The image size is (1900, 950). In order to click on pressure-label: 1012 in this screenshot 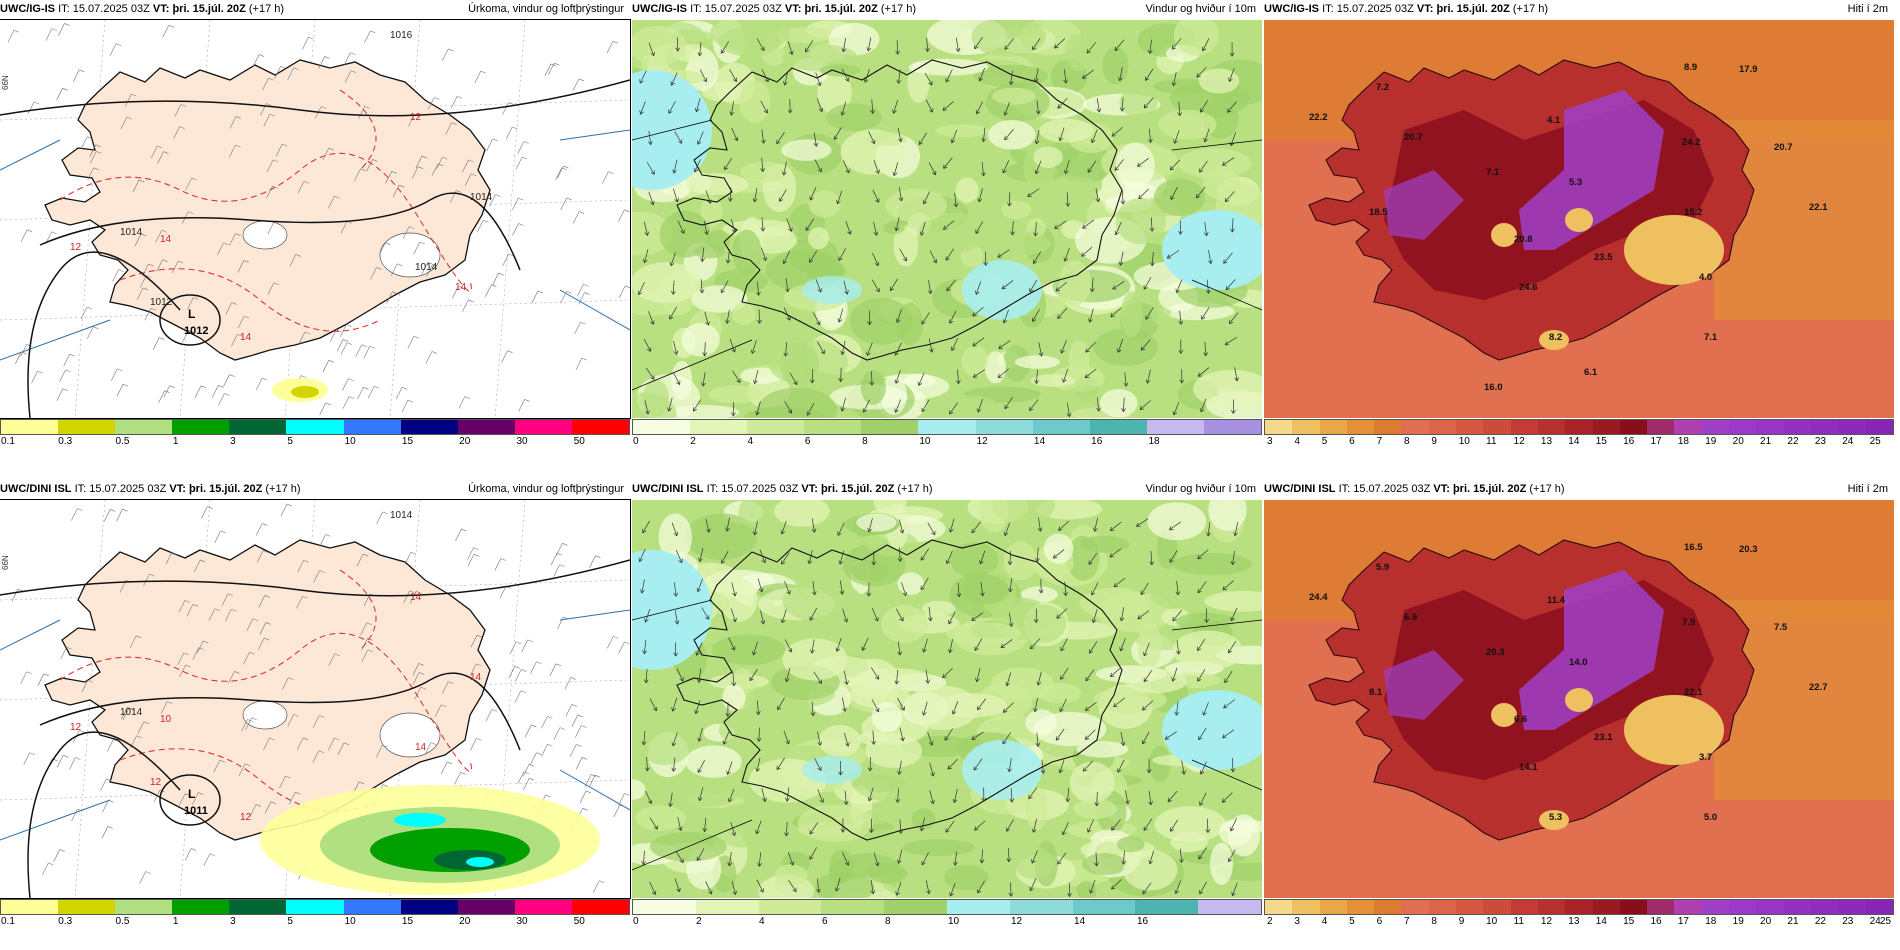, I will do `click(161, 302)`.